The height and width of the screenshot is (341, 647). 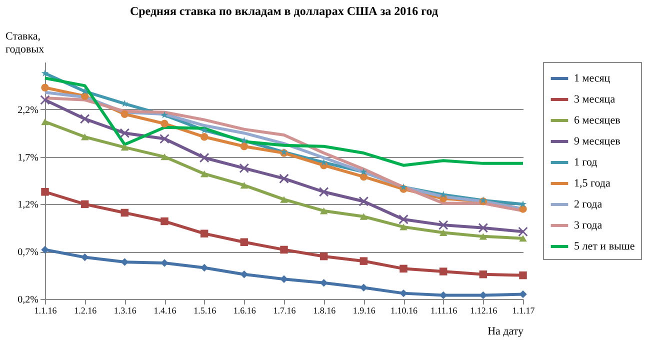 I want to click on x-tick-label: 1.11.16, so click(x=444, y=311).